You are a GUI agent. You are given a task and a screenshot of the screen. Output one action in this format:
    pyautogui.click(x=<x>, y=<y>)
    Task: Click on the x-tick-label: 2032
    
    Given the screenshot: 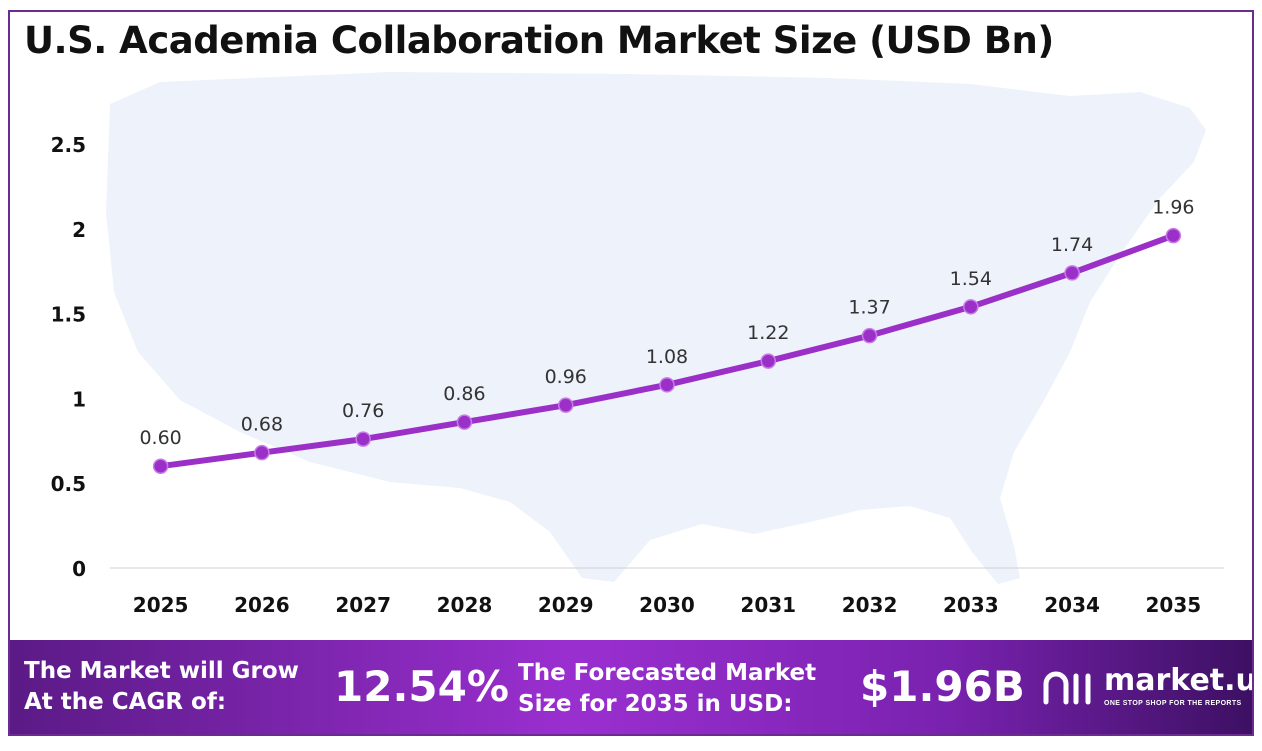 What is the action you would take?
    pyautogui.click(x=870, y=605)
    